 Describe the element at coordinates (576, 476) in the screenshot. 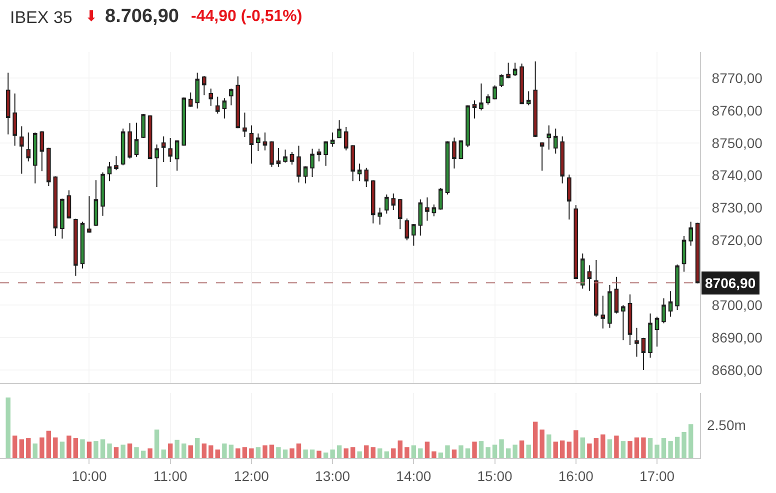

I see `x-tick-label: 16:00` at that location.